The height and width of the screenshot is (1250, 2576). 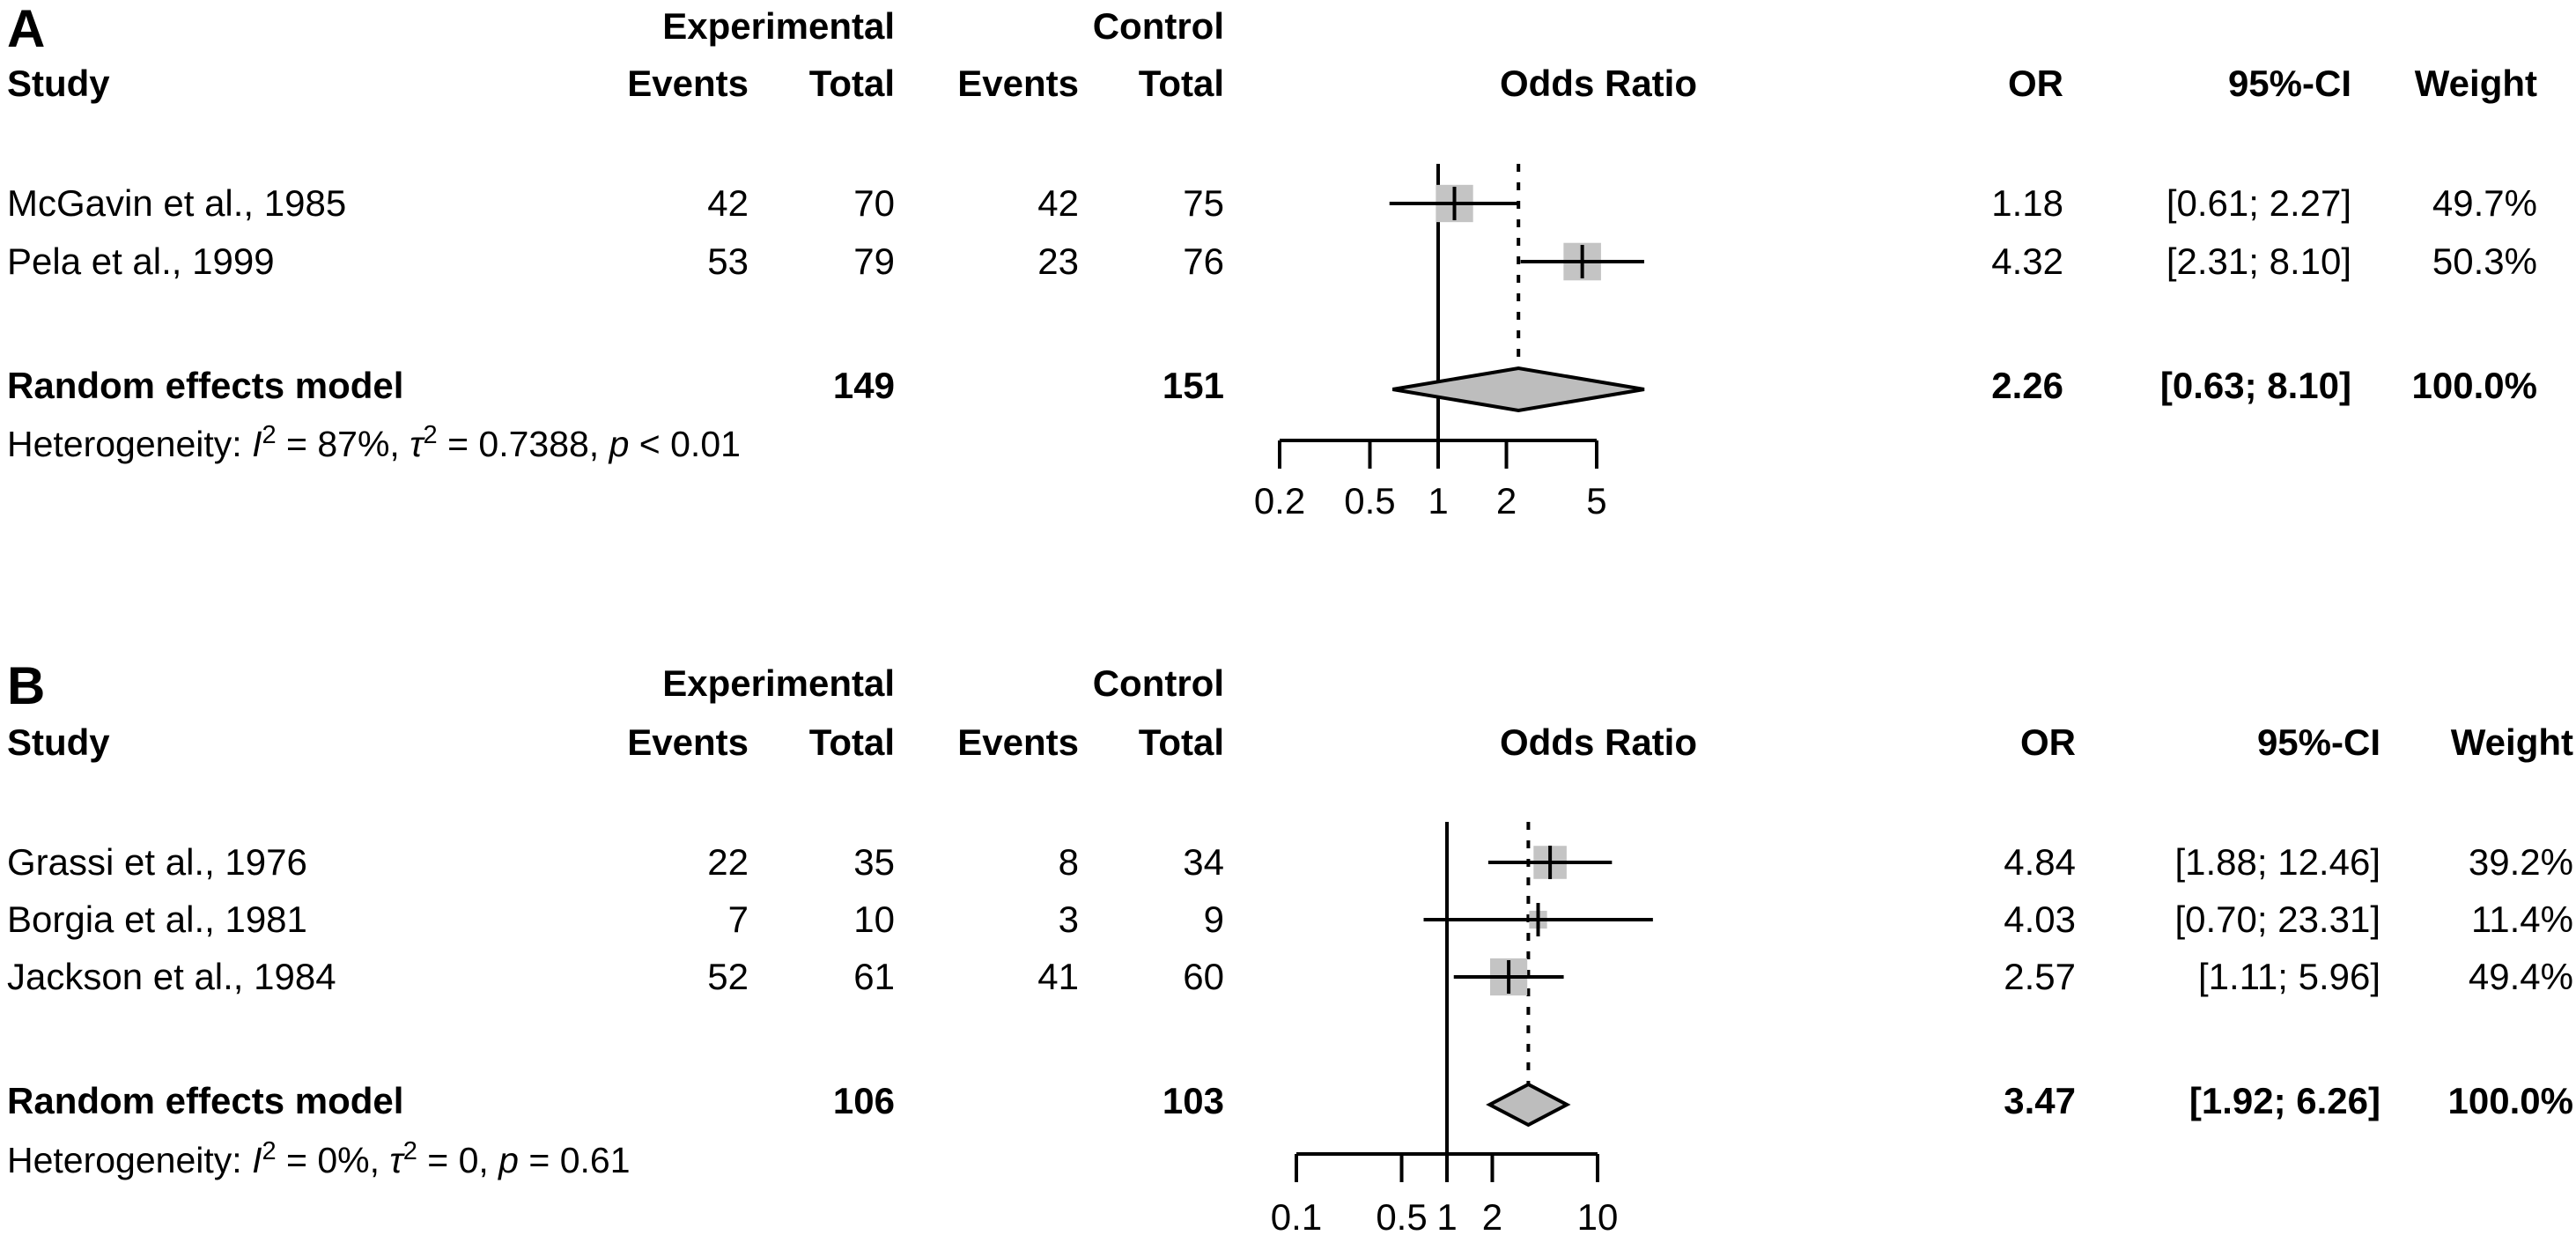 What do you see at coordinates (874, 976) in the screenshot?
I see `exp-total: 61` at bounding box center [874, 976].